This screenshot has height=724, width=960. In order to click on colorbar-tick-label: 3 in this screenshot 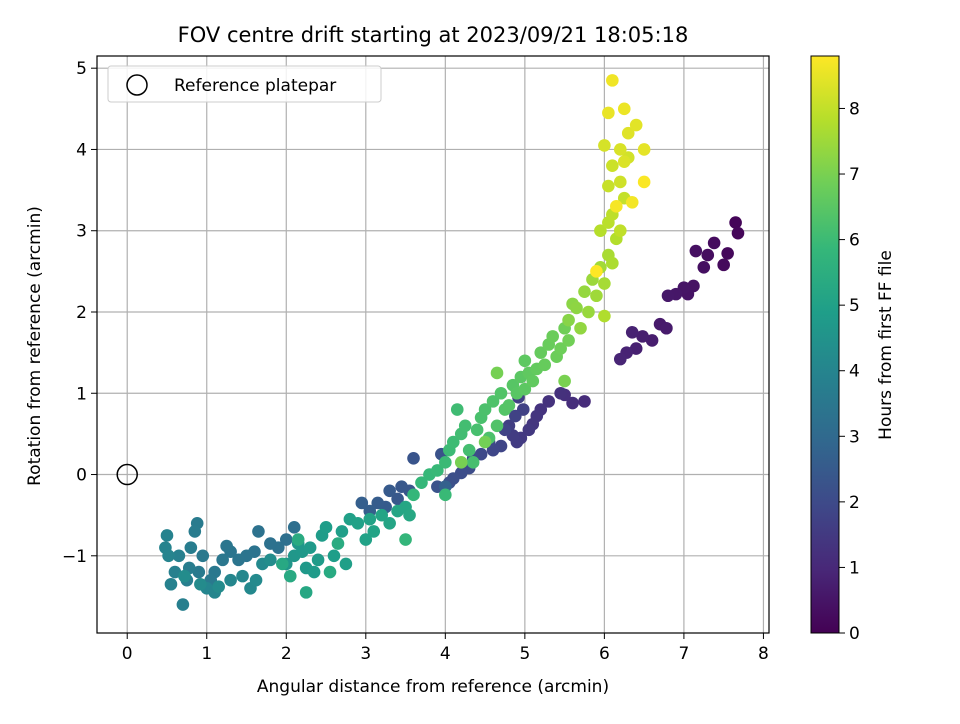, I will do `click(854, 437)`.